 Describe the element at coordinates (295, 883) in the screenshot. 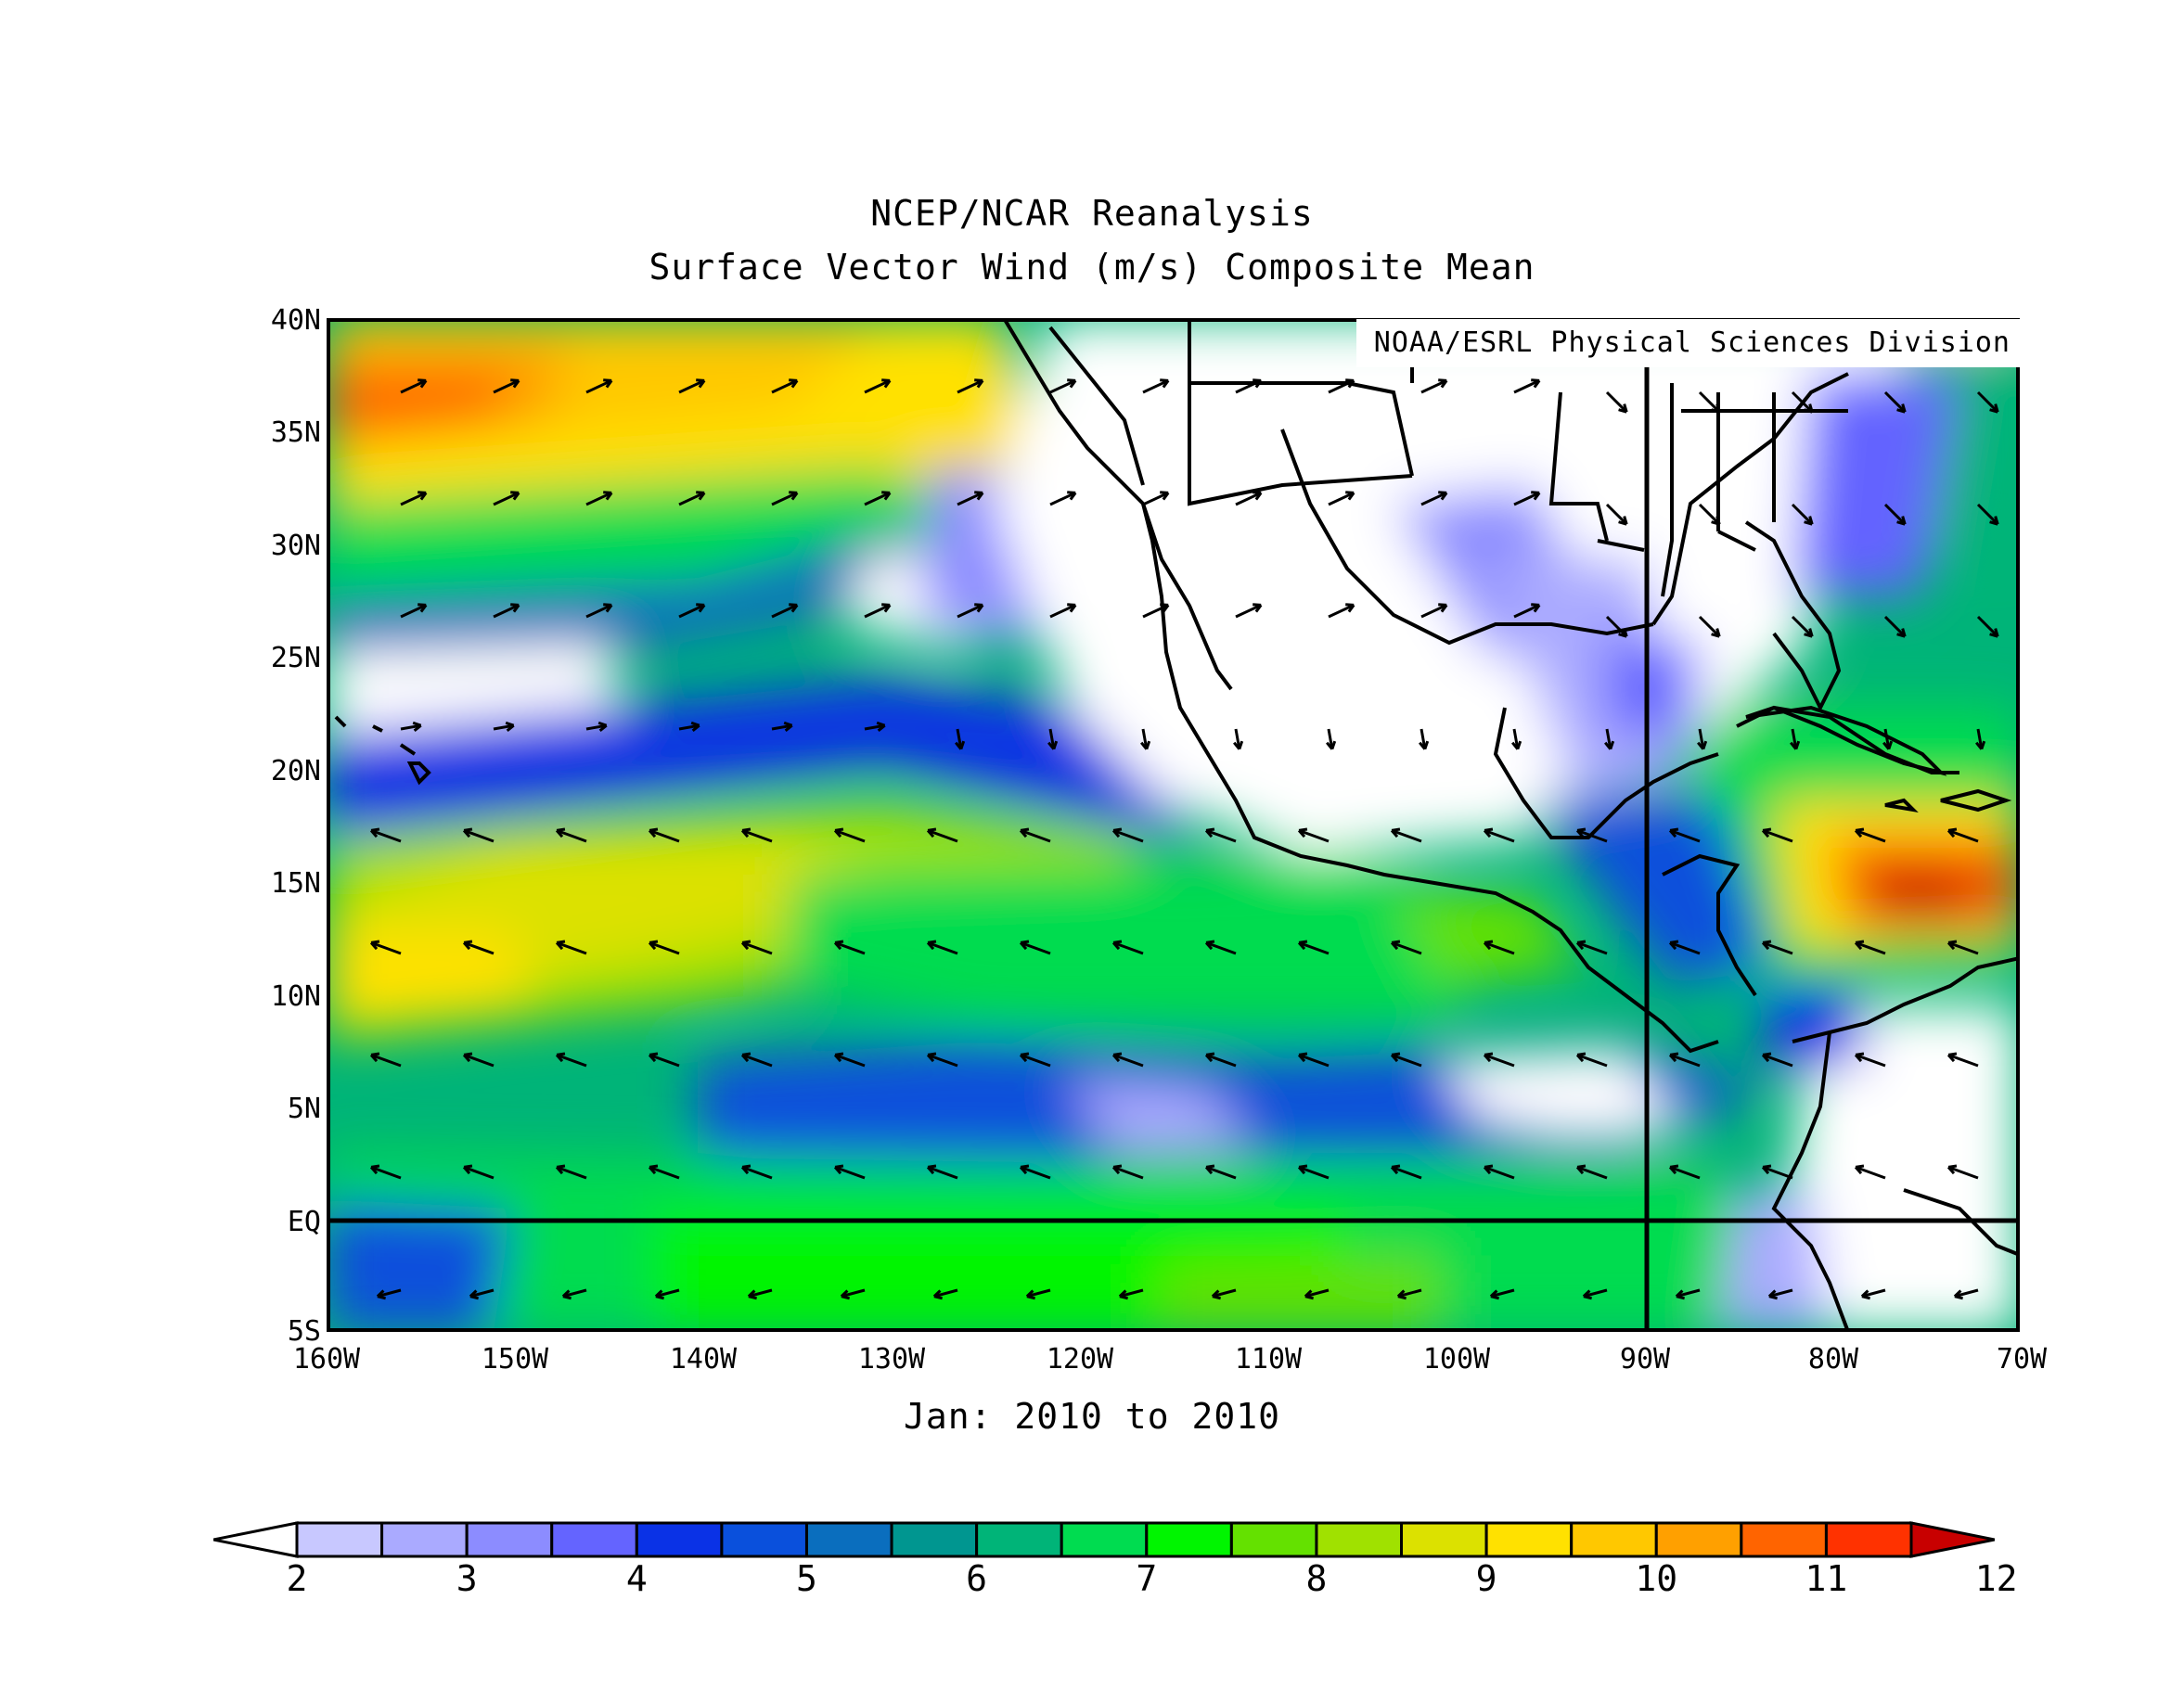

I see `y-tick-label: 15N` at that location.